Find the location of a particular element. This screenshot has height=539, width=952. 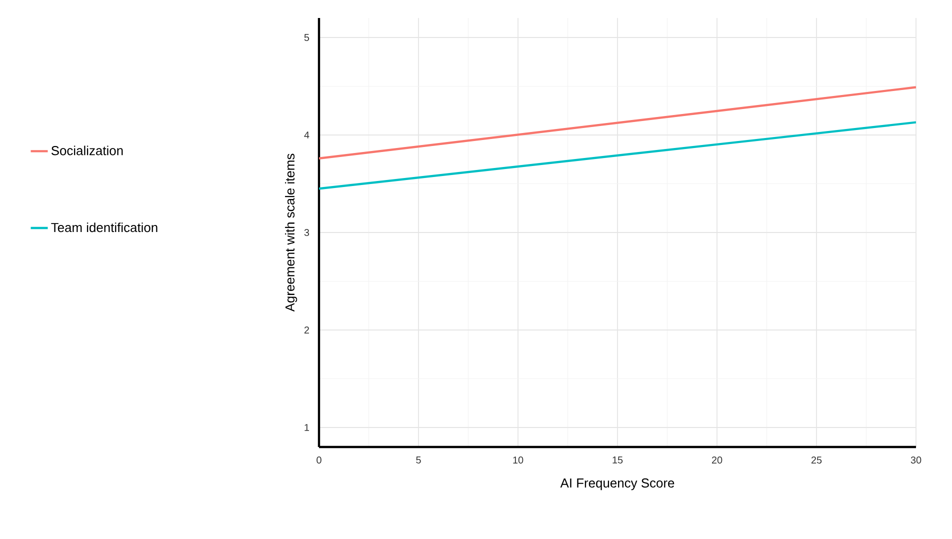

legend-label: Socialization is located at coordinates (87, 151).